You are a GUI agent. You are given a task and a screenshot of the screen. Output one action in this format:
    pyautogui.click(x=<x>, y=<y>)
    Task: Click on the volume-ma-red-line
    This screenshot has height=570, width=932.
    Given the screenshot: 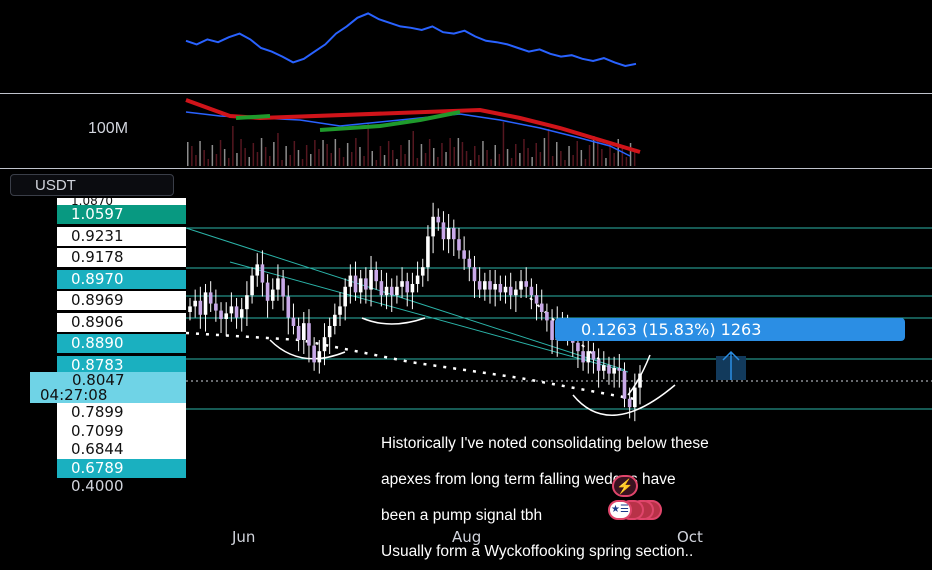 What is the action you would take?
    pyautogui.click(x=413, y=126)
    